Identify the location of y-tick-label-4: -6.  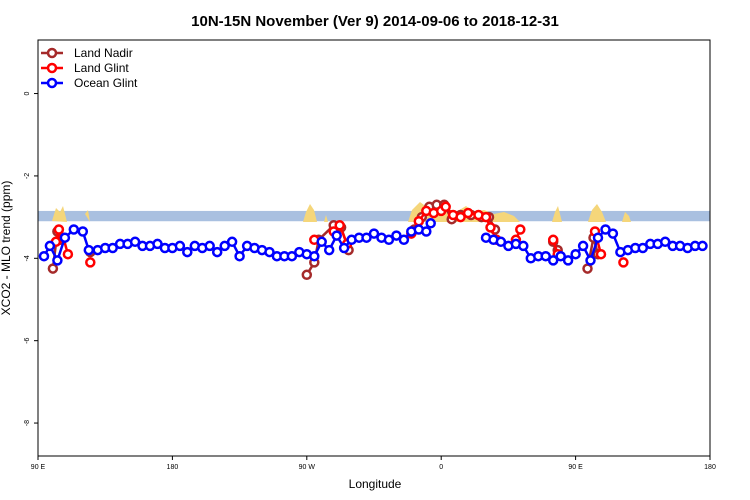
(27, 340).